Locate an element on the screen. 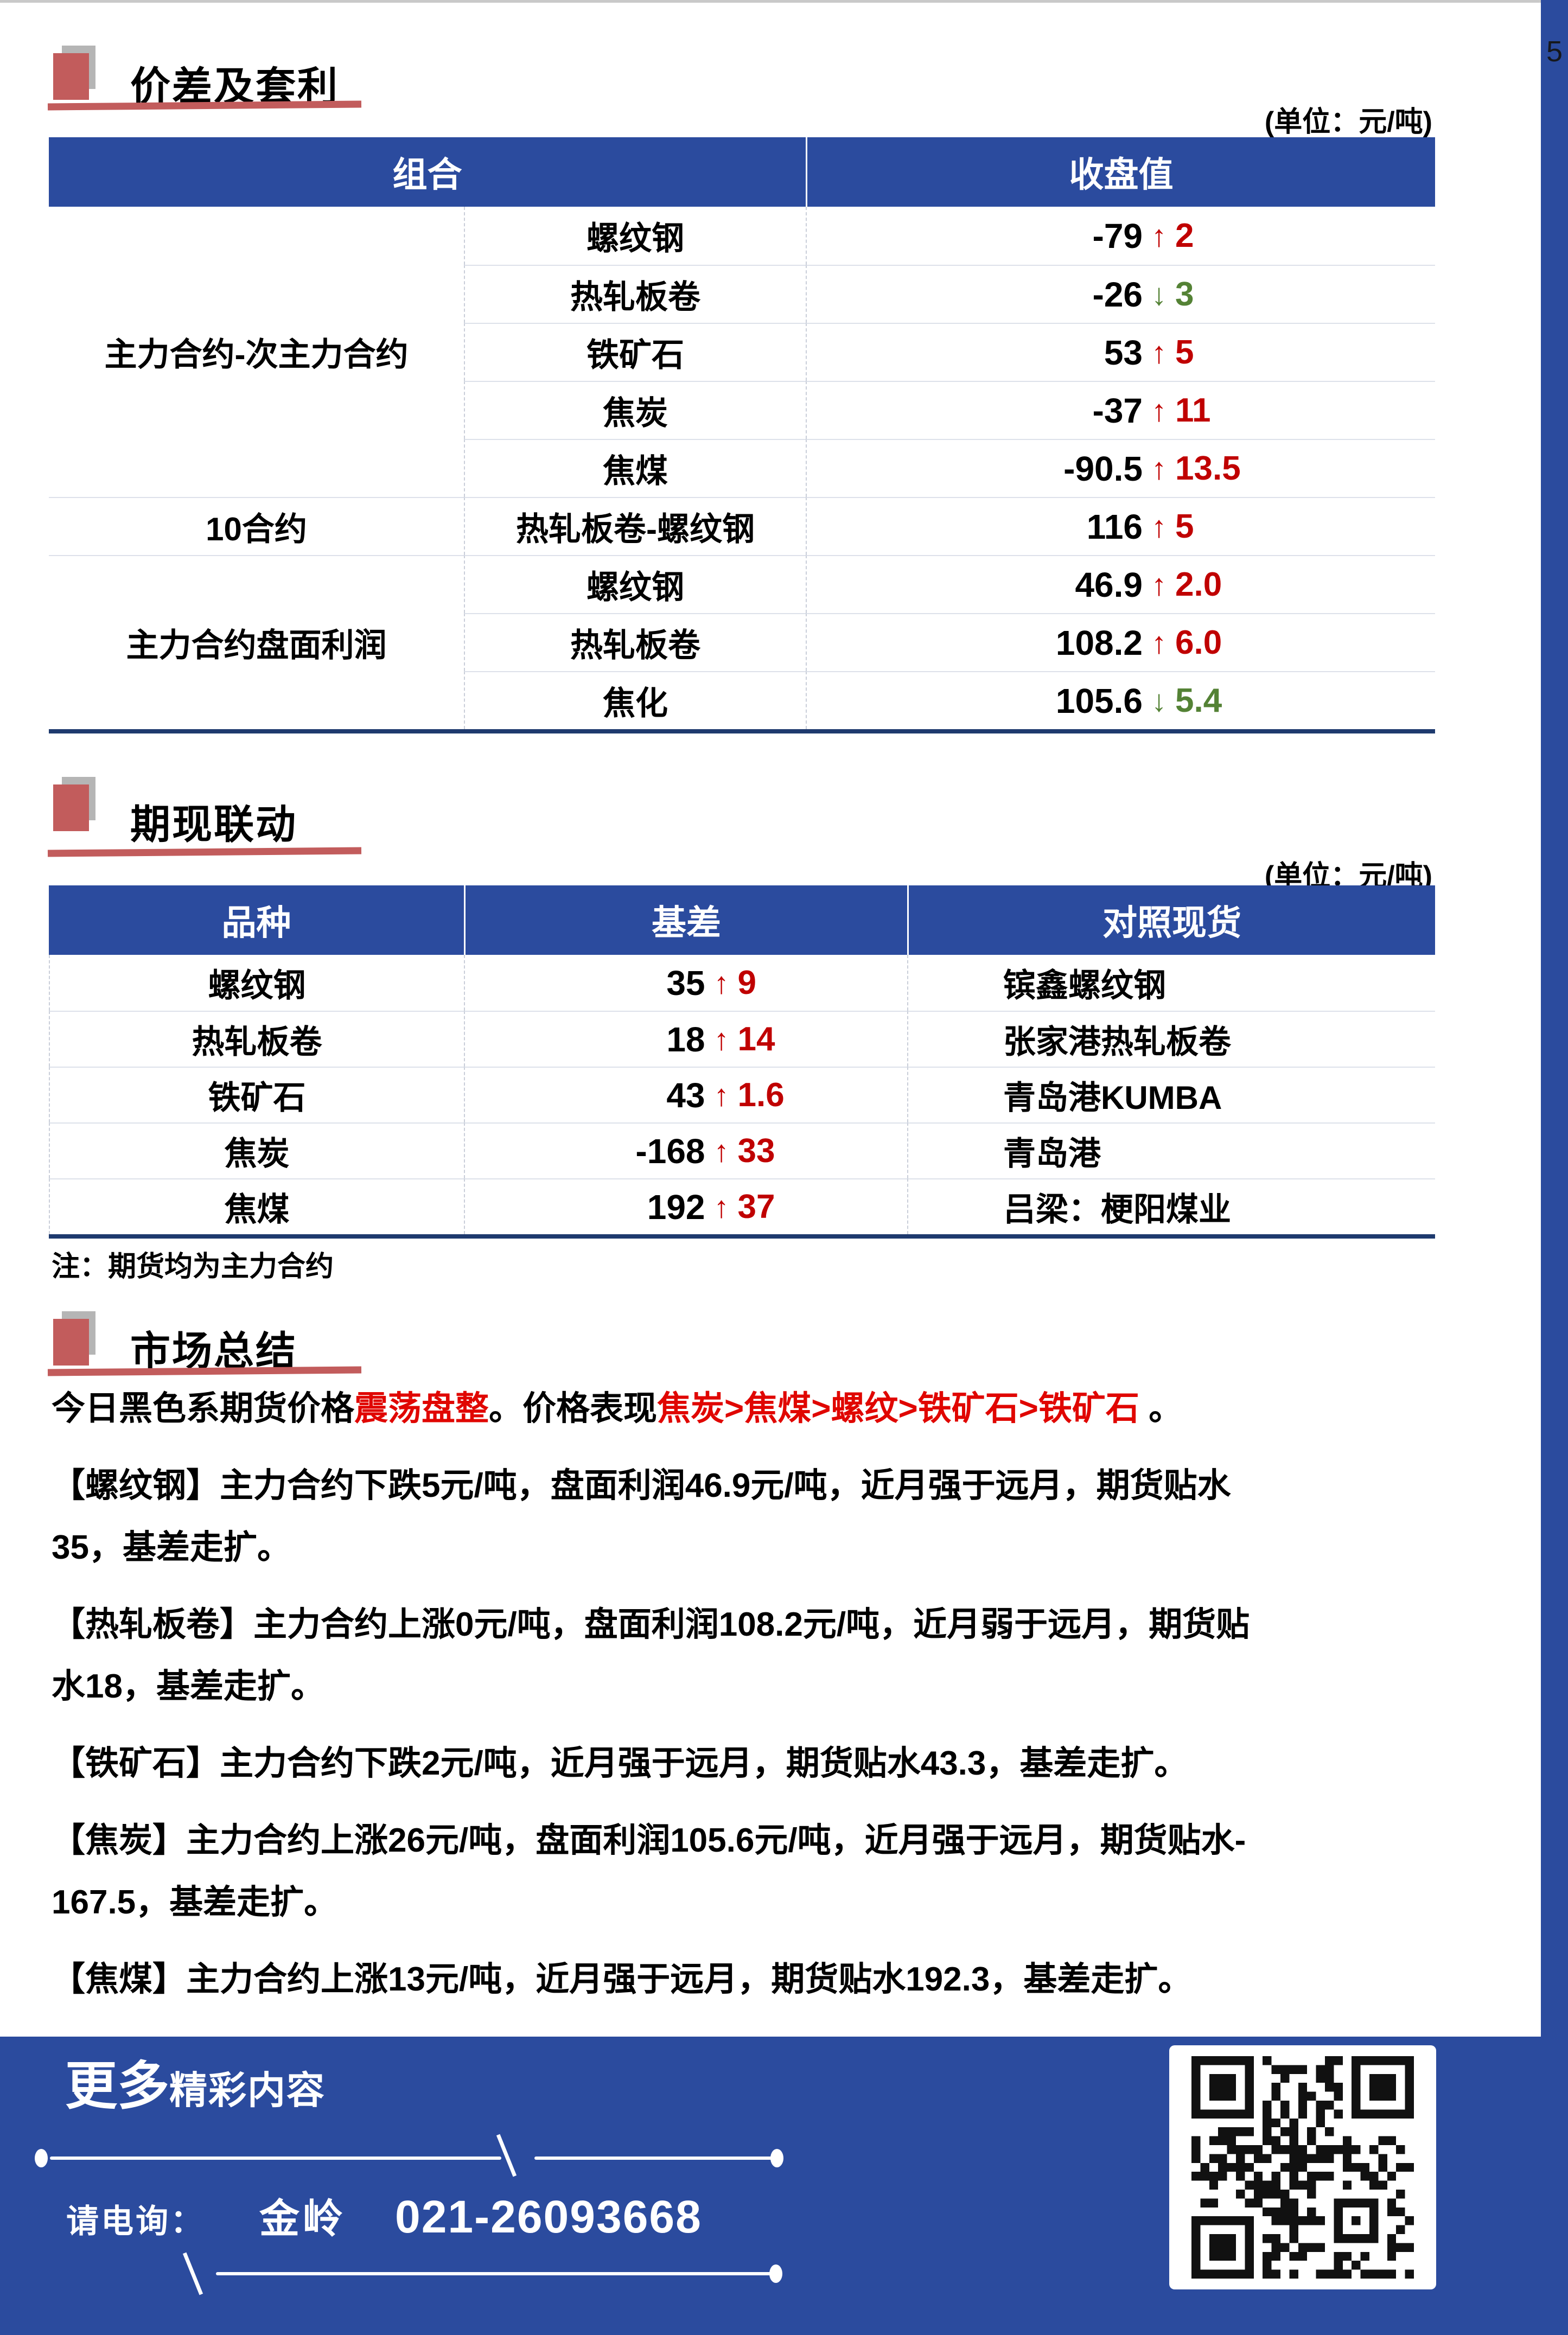 This screenshot has width=1568, height=2335. close-value: 105.6 is located at coordinates (1099, 700).